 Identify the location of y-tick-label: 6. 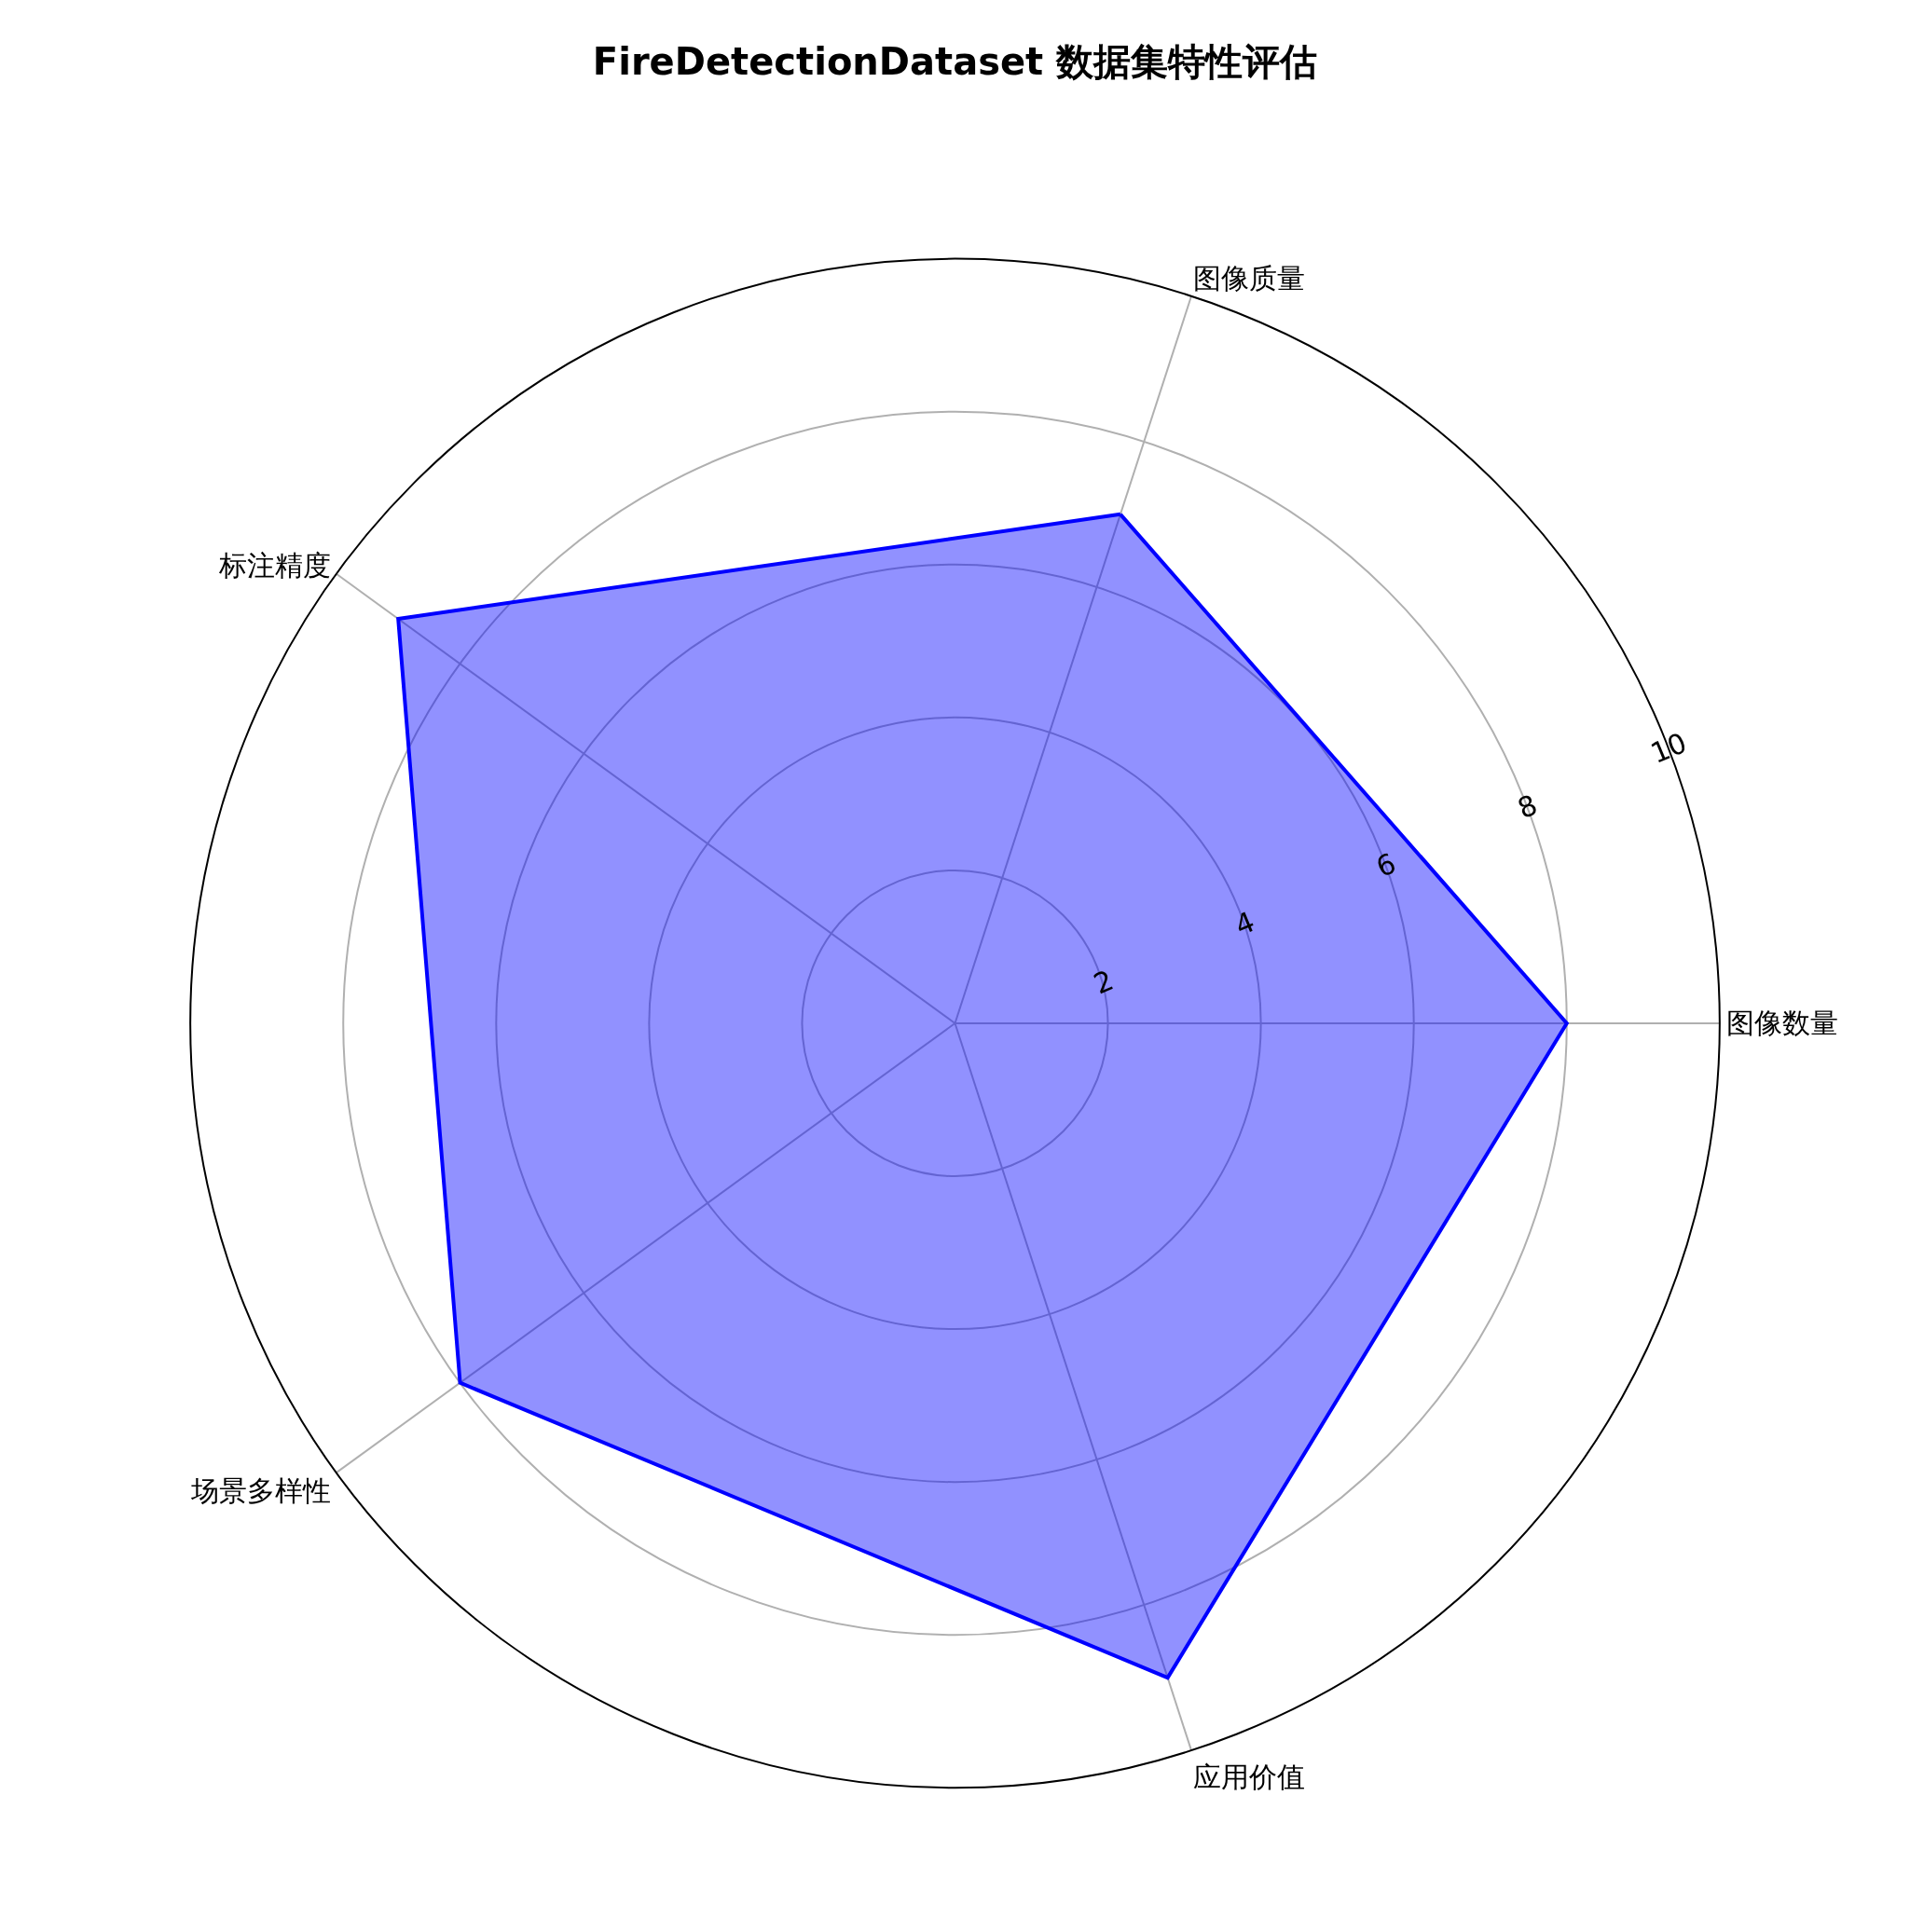
(1386, 865).